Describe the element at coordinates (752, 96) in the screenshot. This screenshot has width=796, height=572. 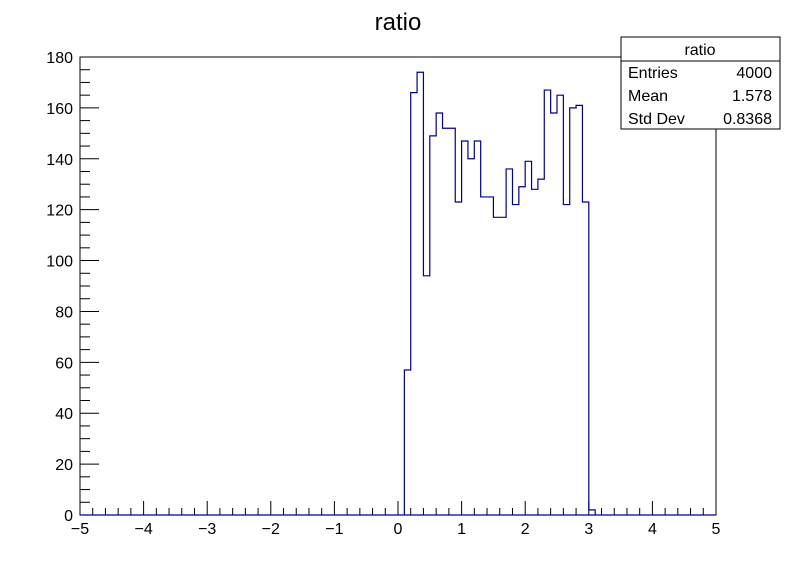
I see `stats-mean-value: 1.578` at that location.